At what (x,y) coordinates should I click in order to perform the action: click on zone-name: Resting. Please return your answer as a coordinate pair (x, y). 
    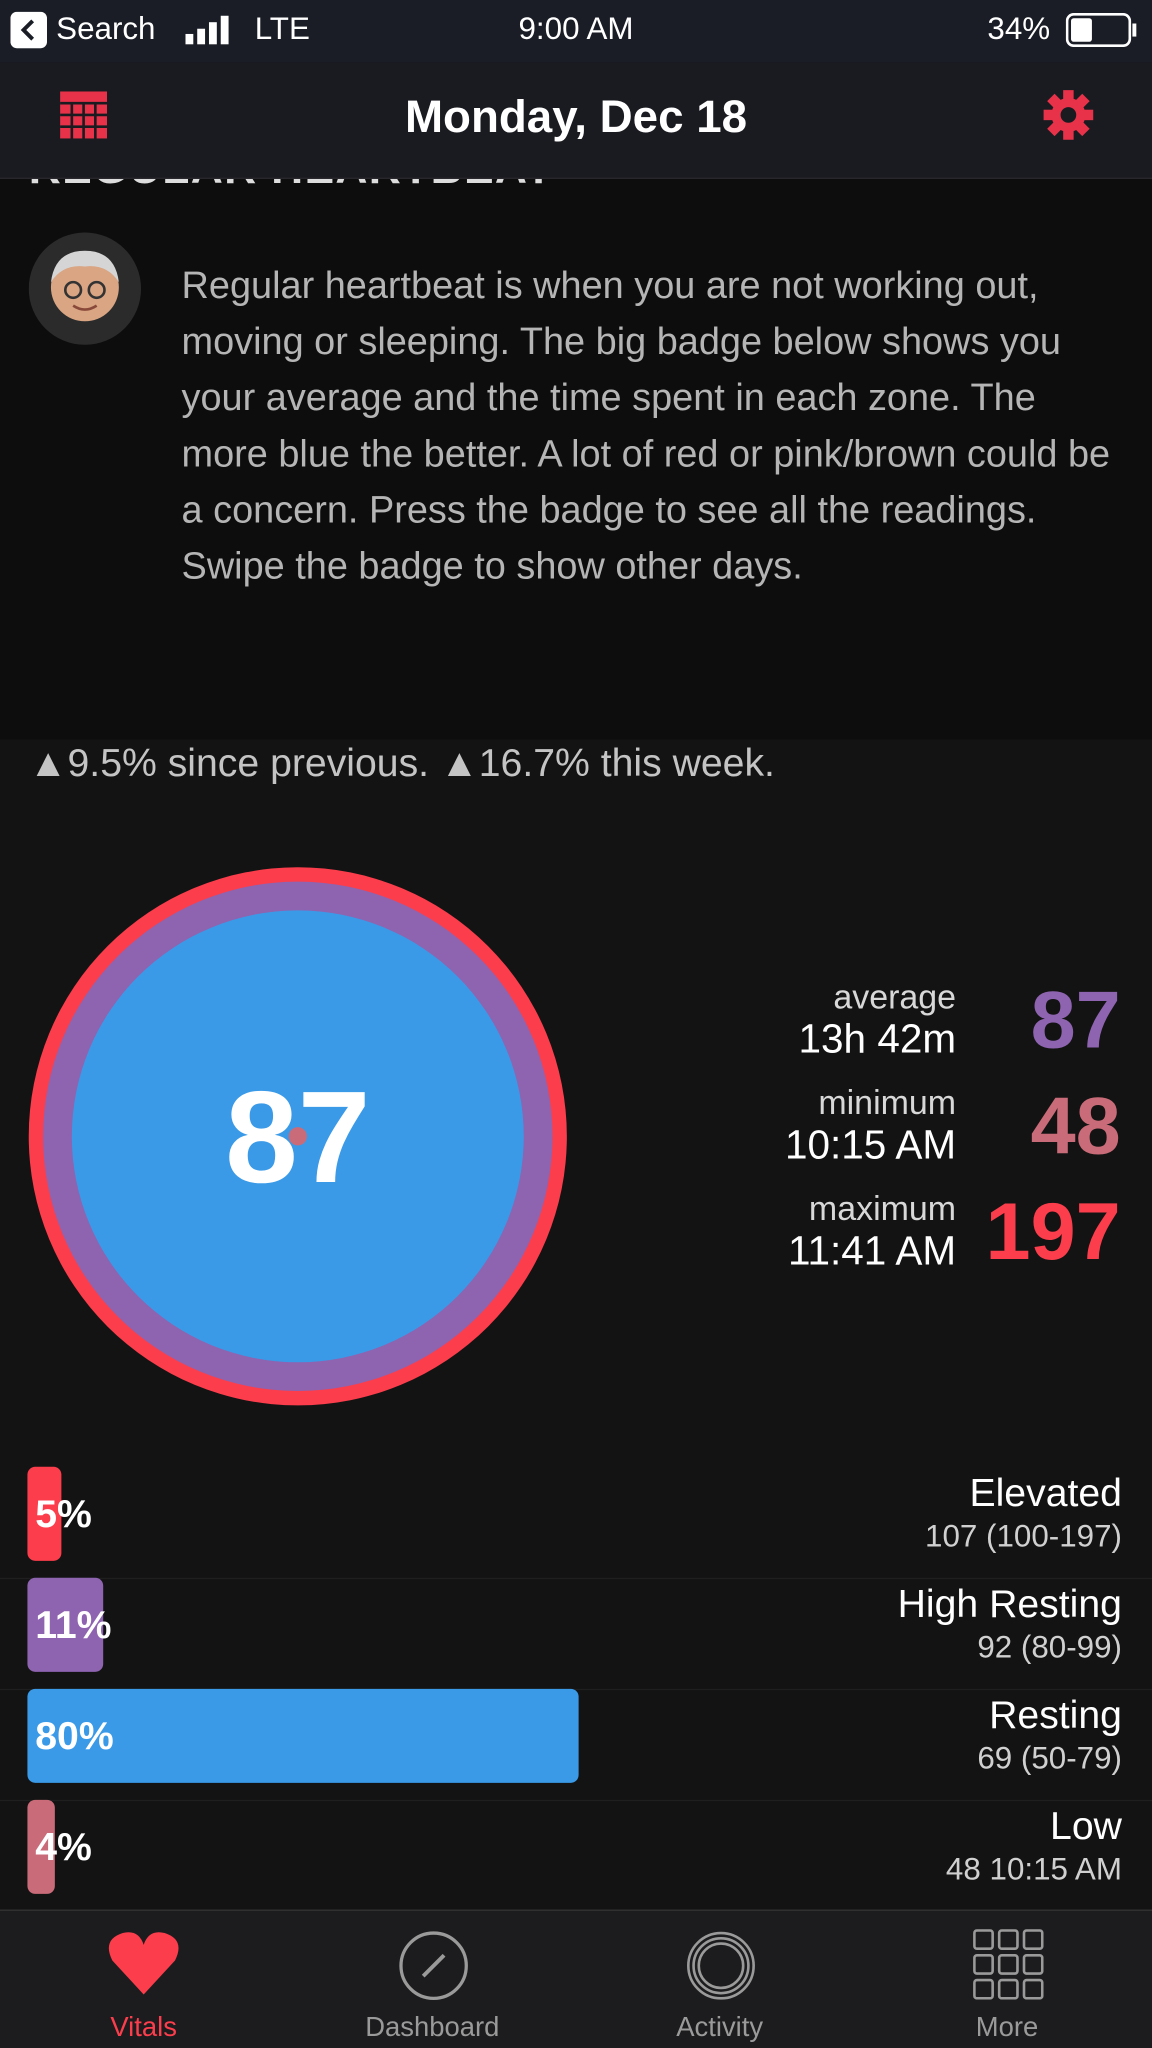
    Looking at the image, I should click on (1055, 1716).